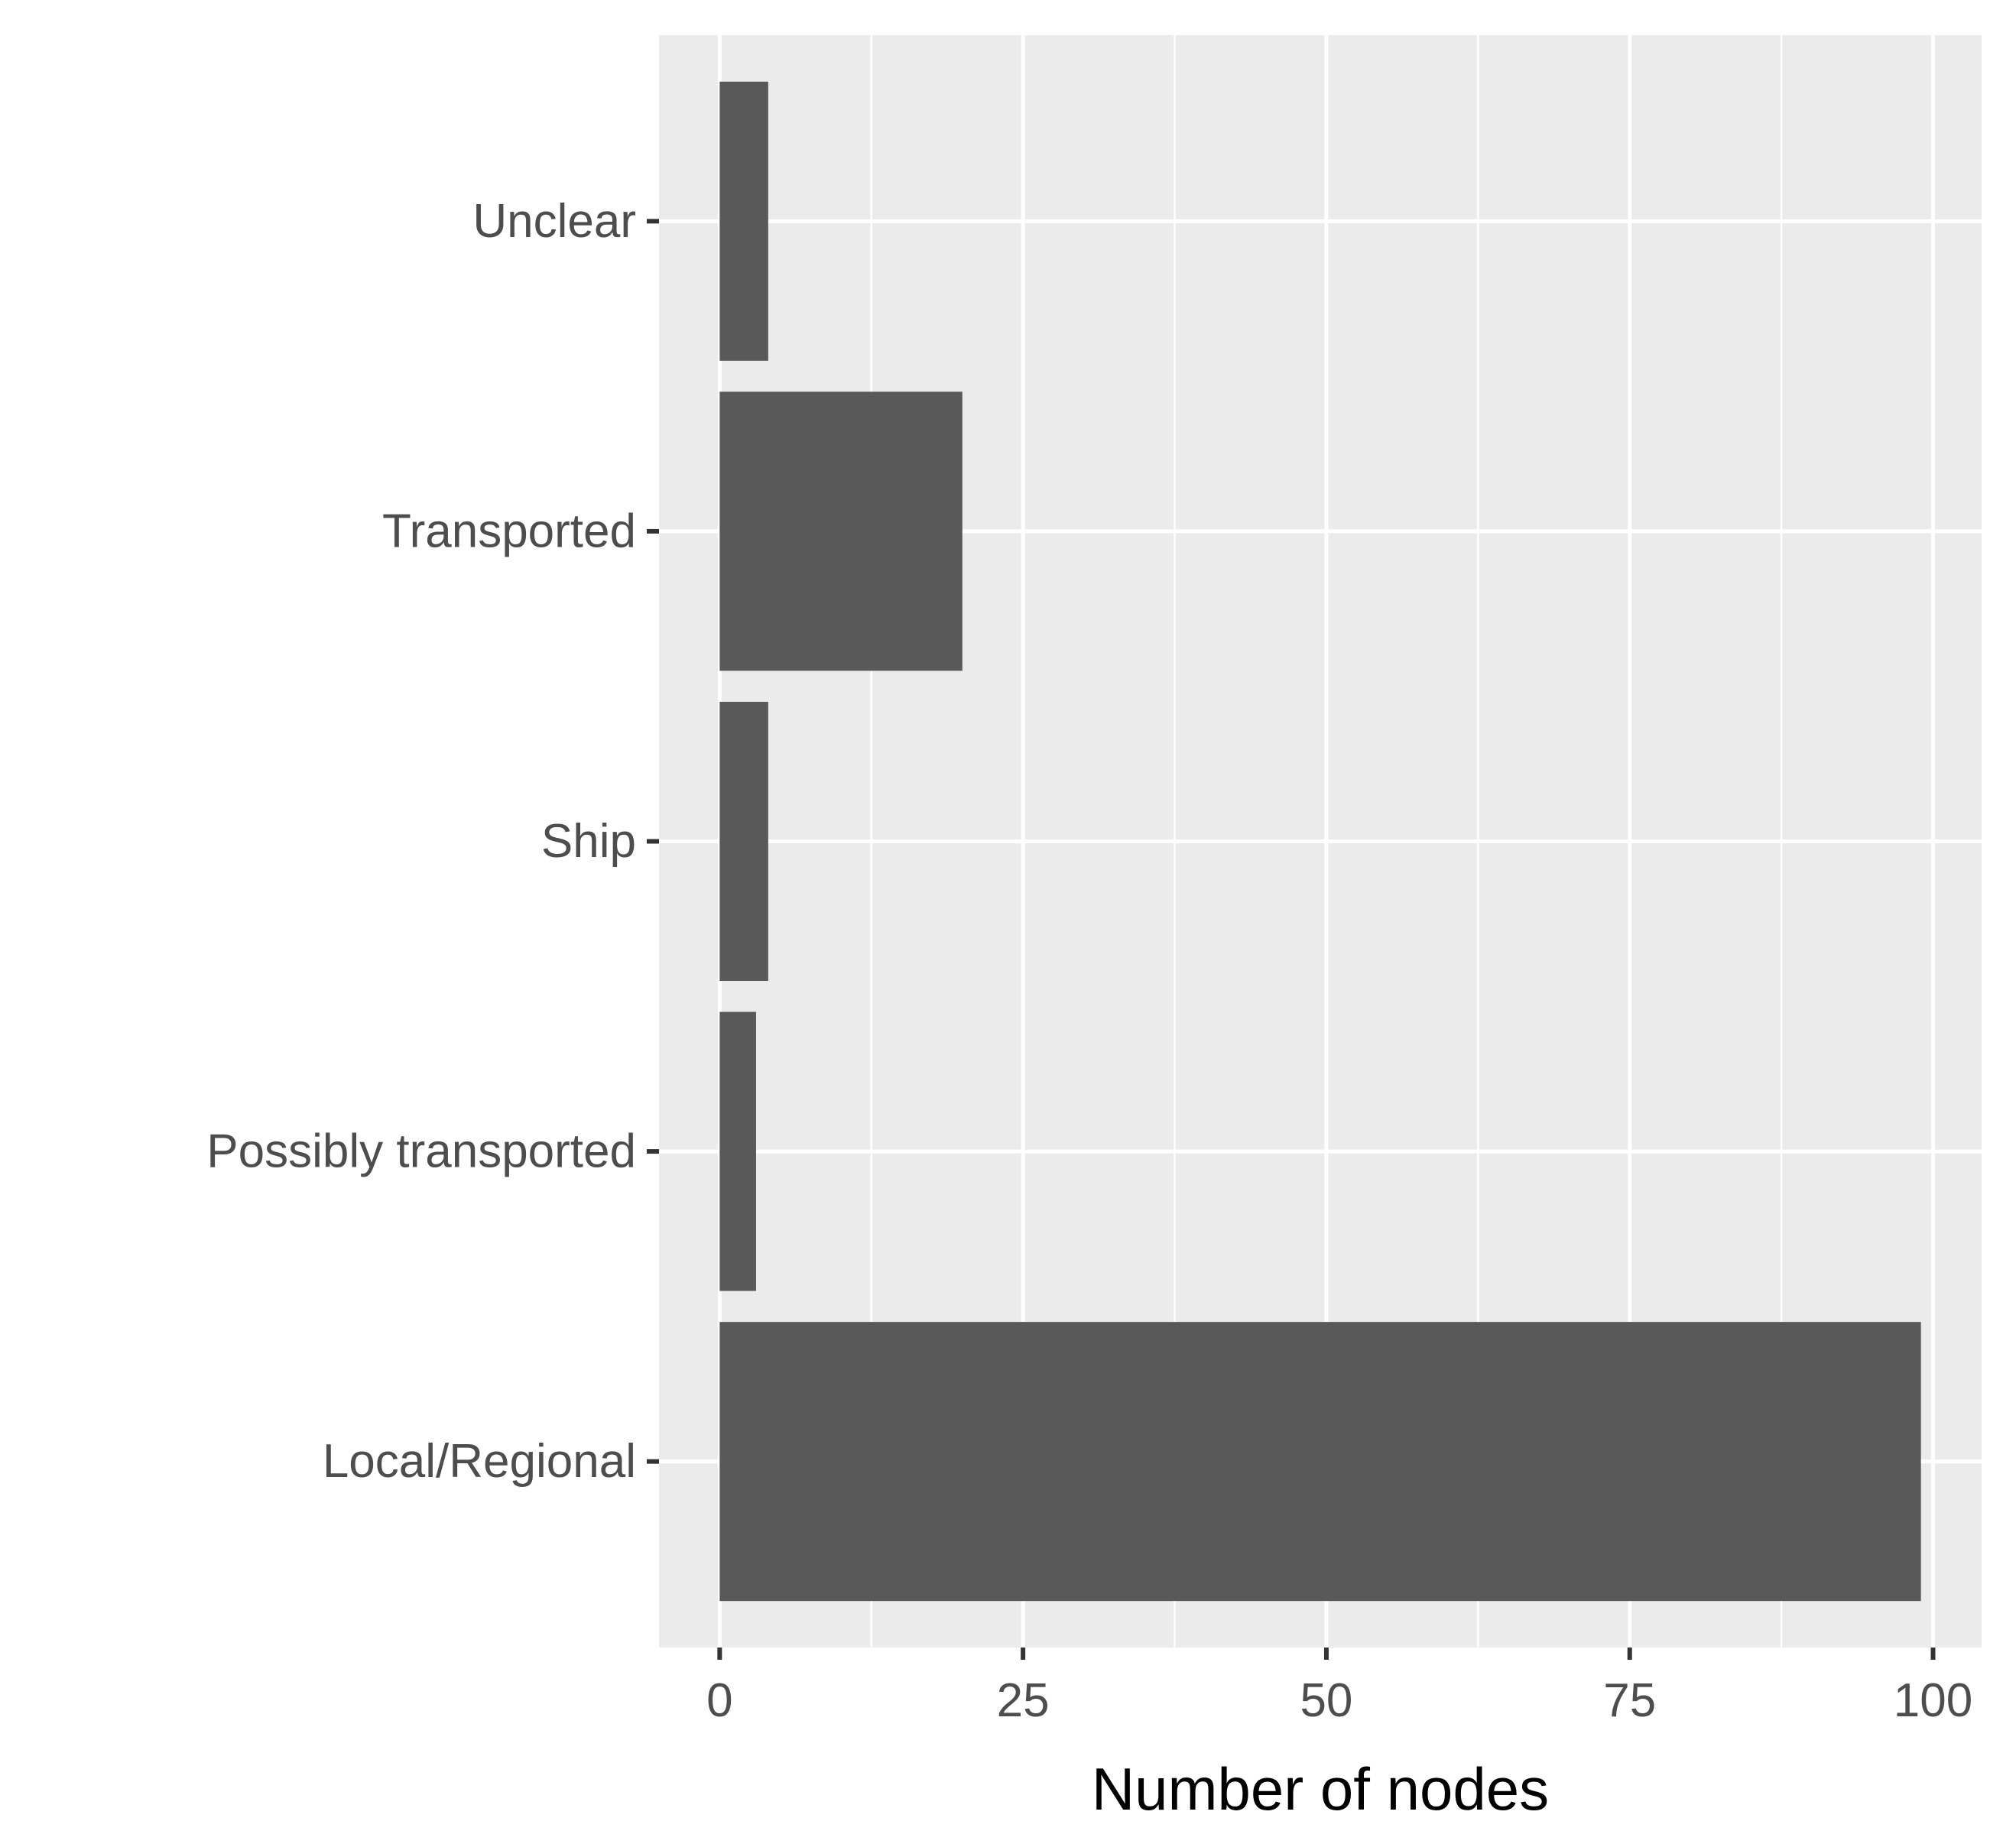 This screenshot has height=1844, width=2016. What do you see at coordinates (1933, 1700) in the screenshot?
I see `x-tick-label: 100` at bounding box center [1933, 1700].